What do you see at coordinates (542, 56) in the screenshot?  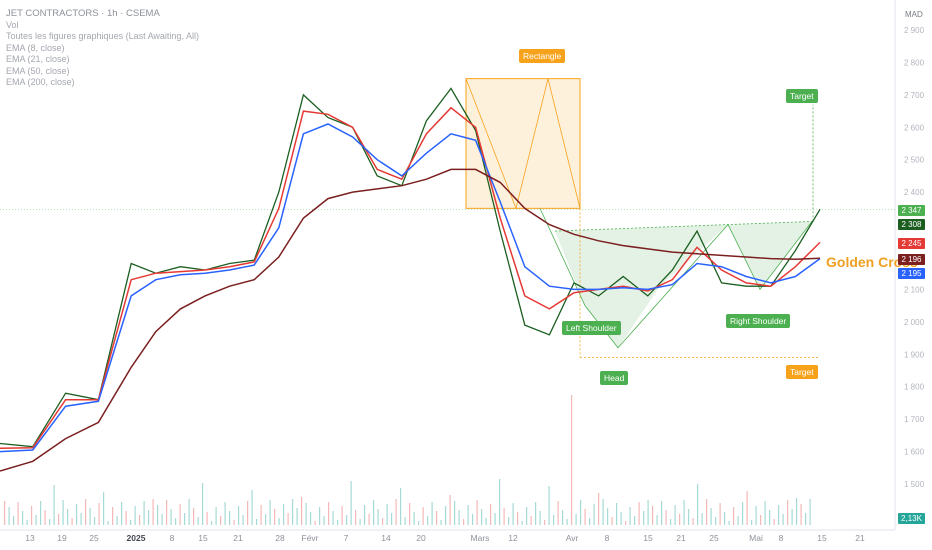 I see `rectangle-label: Rectangle` at bounding box center [542, 56].